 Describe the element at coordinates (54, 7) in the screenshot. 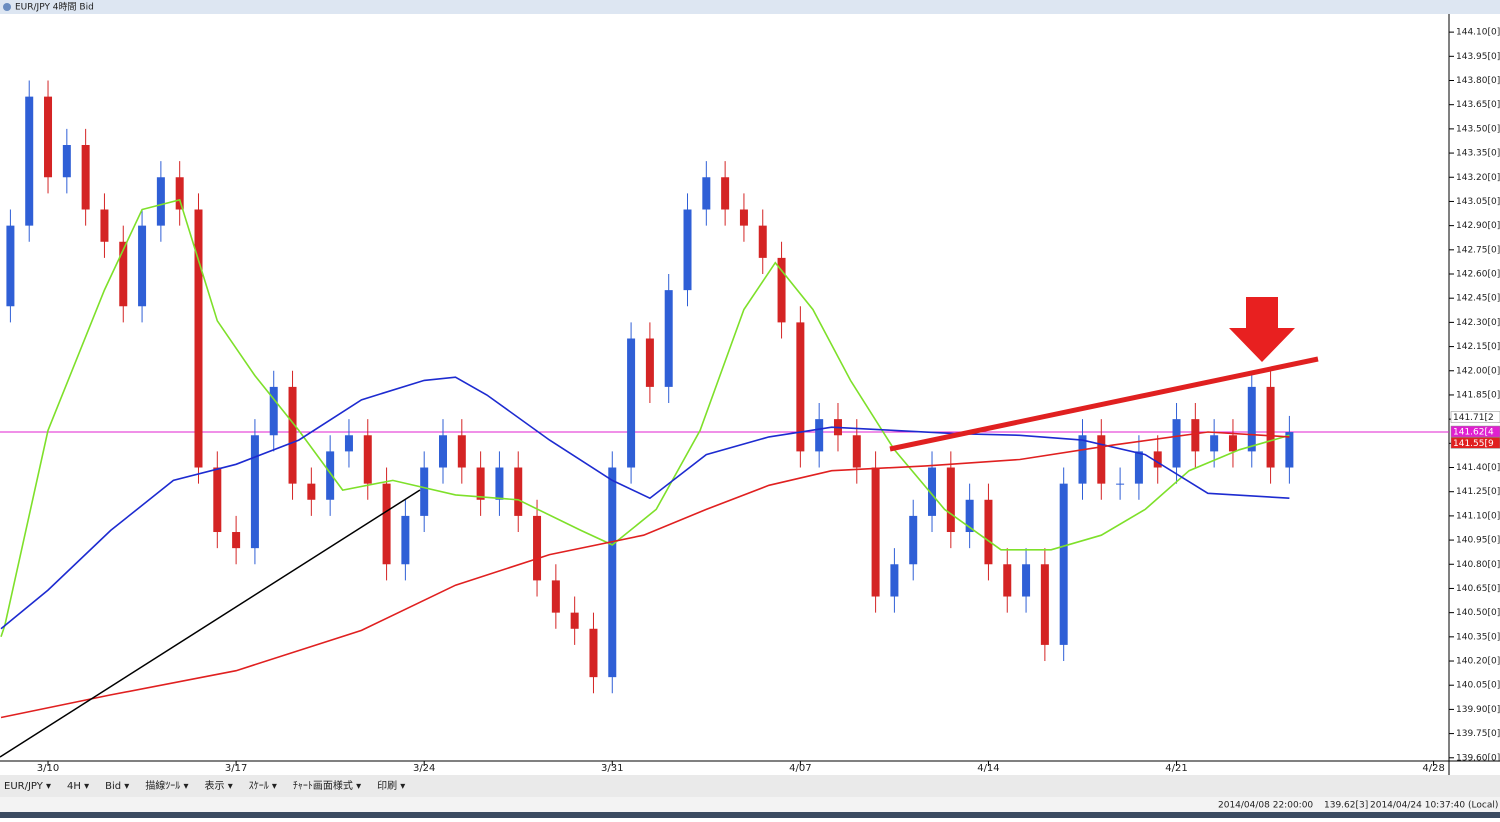

I see `window-title: EUR/JPY 4時間 Bid` at that location.